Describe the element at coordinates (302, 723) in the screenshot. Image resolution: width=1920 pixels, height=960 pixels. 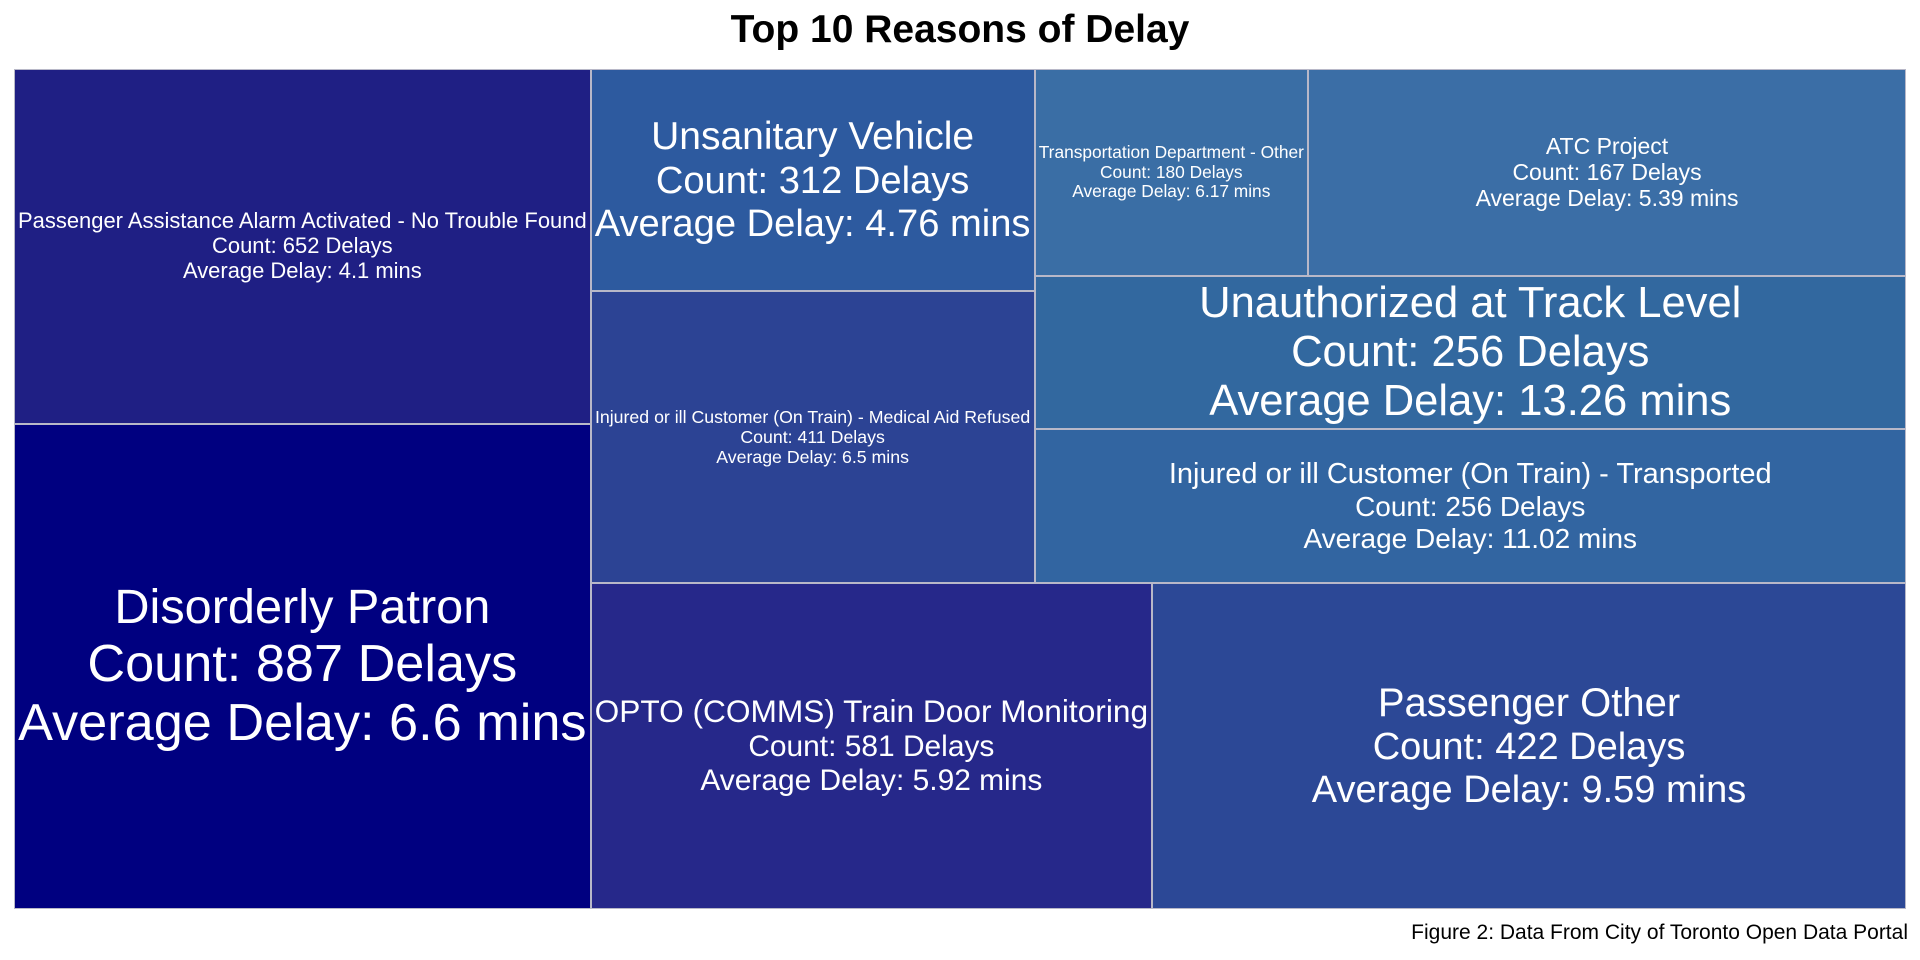
I see `tile-average-delay: Average Delay: 6.6 mins` at that location.